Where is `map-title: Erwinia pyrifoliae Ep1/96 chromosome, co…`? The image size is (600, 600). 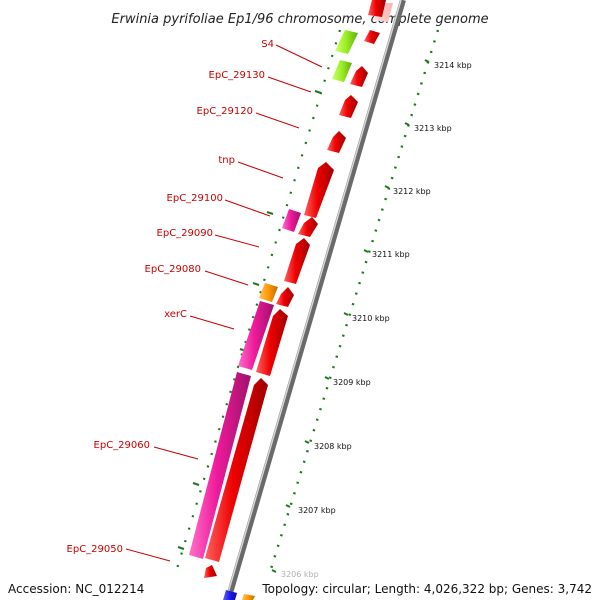
map-title: Erwinia pyrifoliae Ep1/96 chromosome, co… is located at coordinates (299, 19).